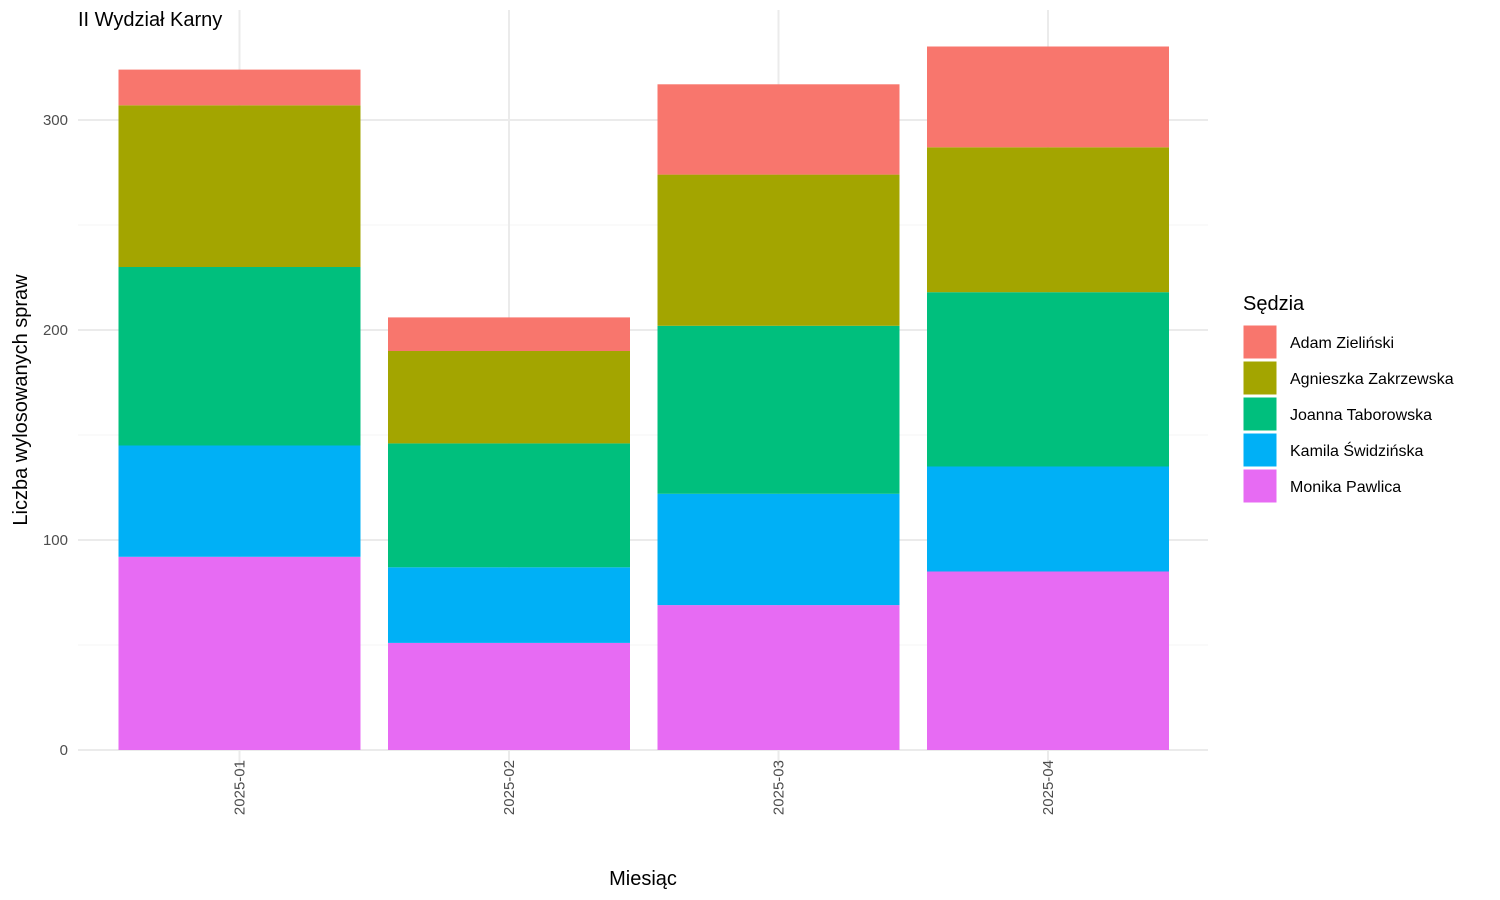 This screenshot has height=900, width=1500. I want to click on y-tick-label: 0, so click(64, 750).